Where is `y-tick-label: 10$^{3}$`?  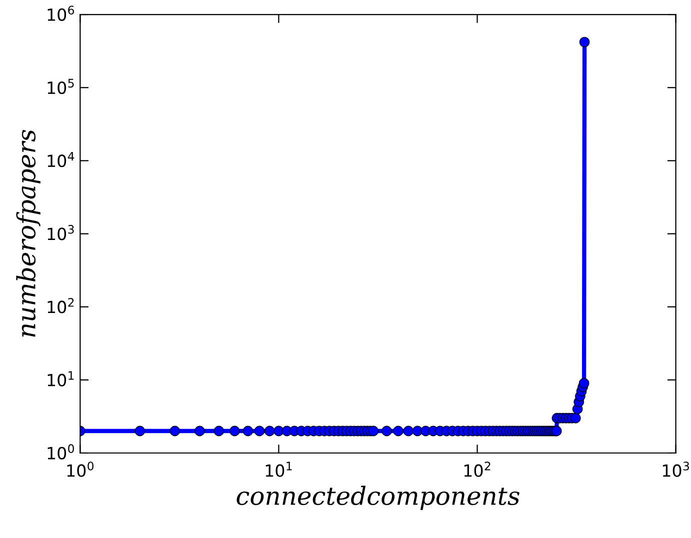
y-tick-label: 10$^{3}$ is located at coordinates (61, 232).